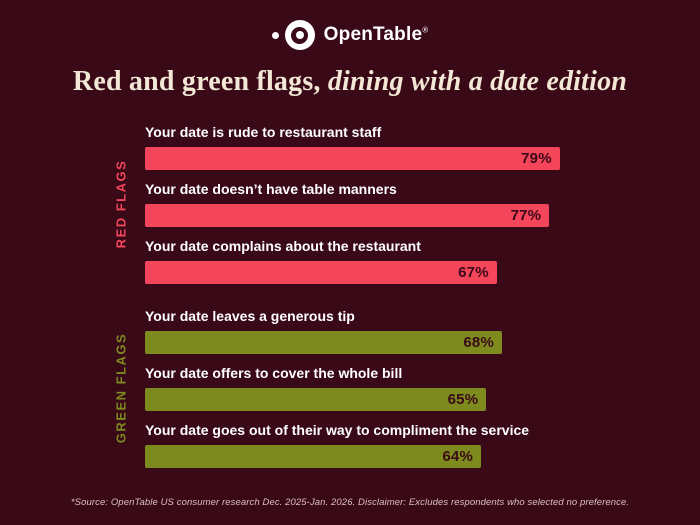  I want to click on bar-value: 67%, so click(473, 272).